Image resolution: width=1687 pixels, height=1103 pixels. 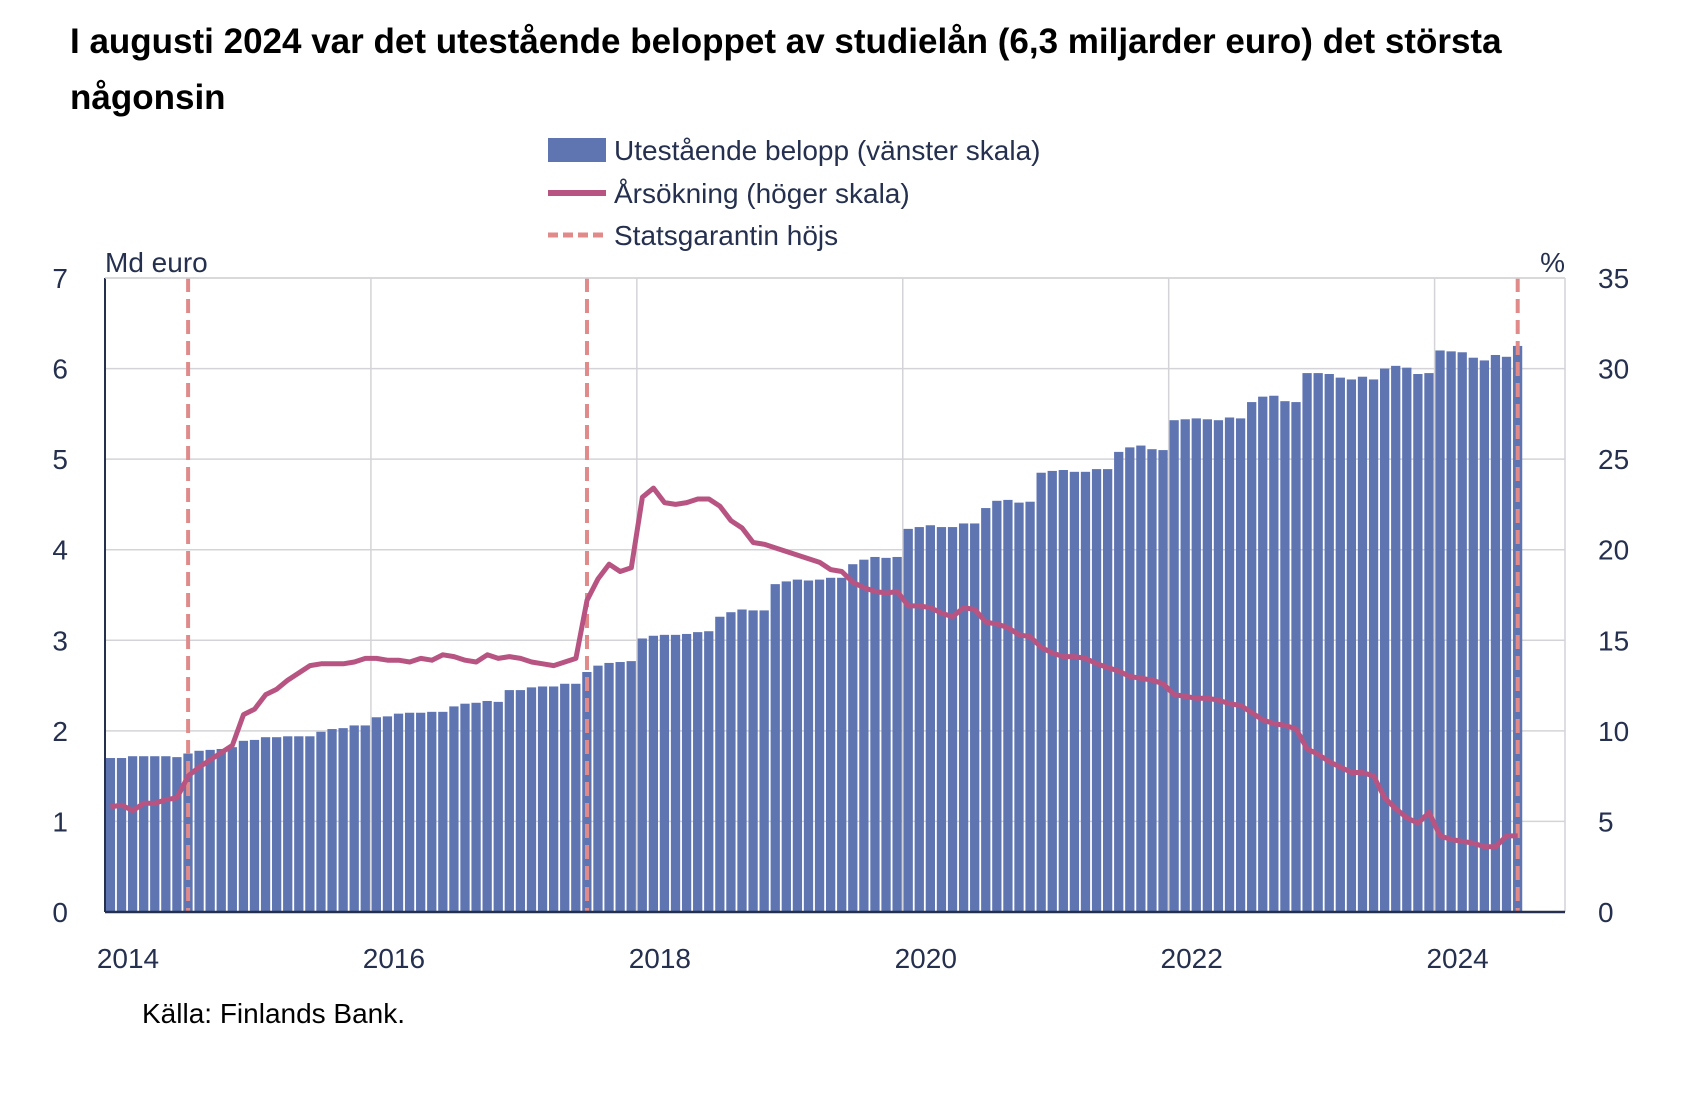 What do you see at coordinates (60, 731) in the screenshot?
I see `left-tick-label: 2` at bounding box center [60, 731].